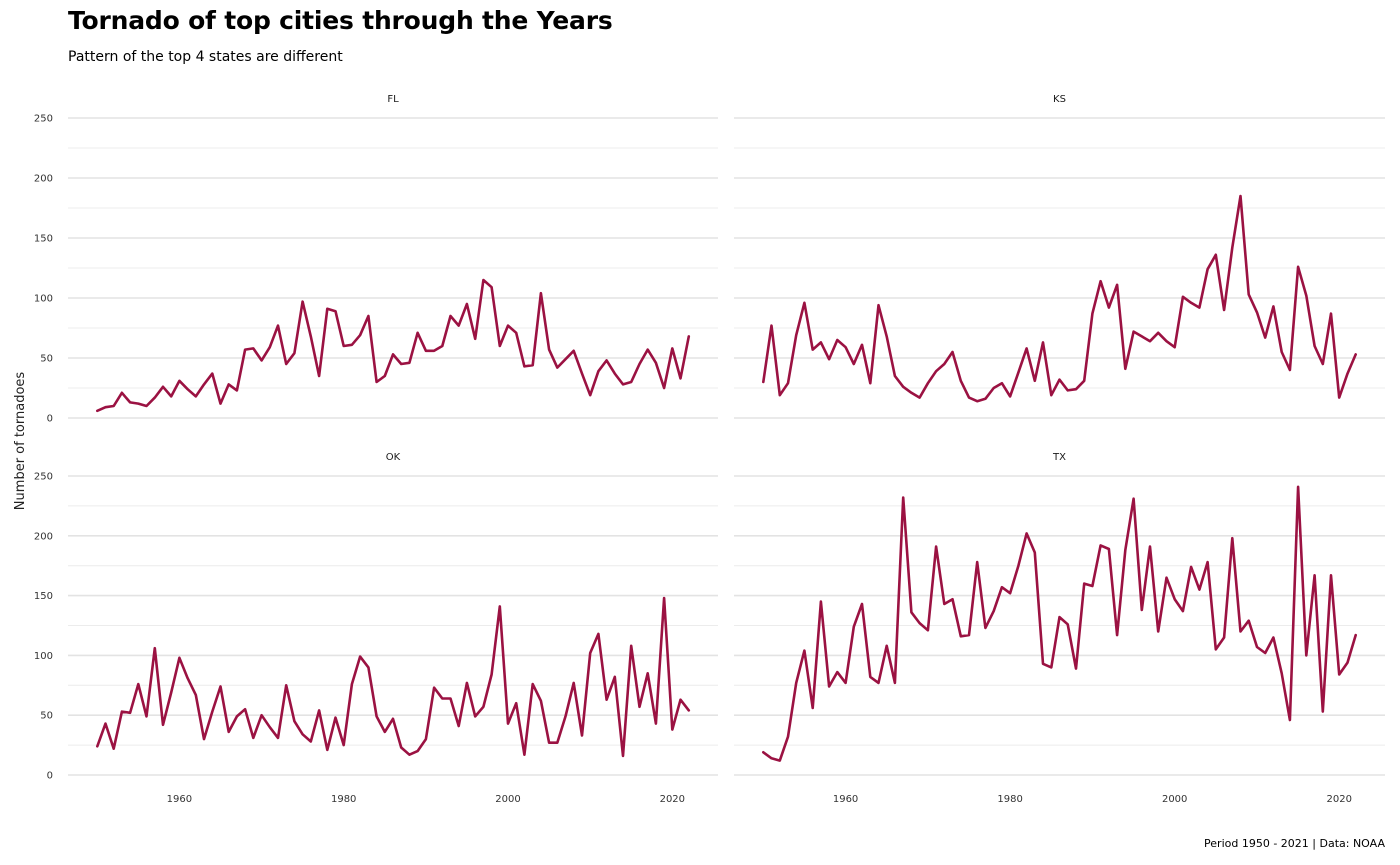 This screenshot has height=865, width=1400. I want to click on series-line-ks, so click(1059, 298).